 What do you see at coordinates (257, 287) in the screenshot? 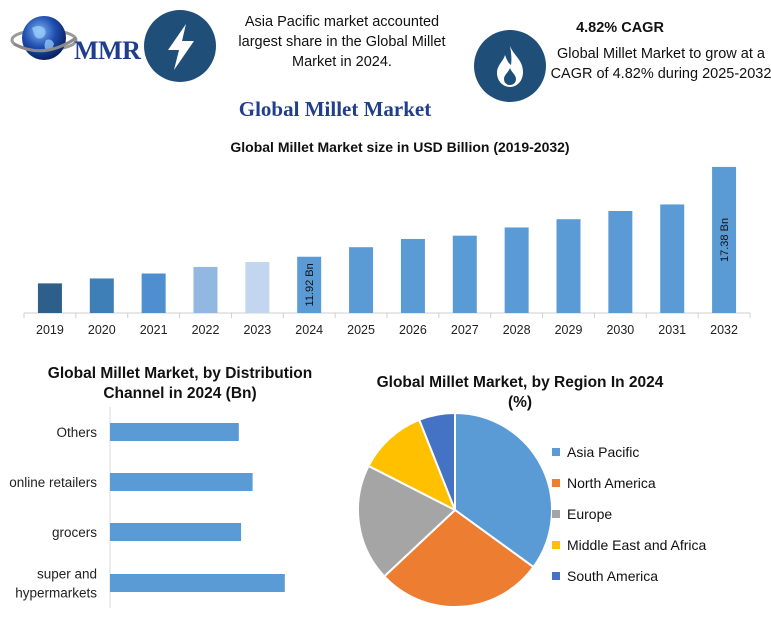
I see `bar-2023` at bounding box center [257, 287].